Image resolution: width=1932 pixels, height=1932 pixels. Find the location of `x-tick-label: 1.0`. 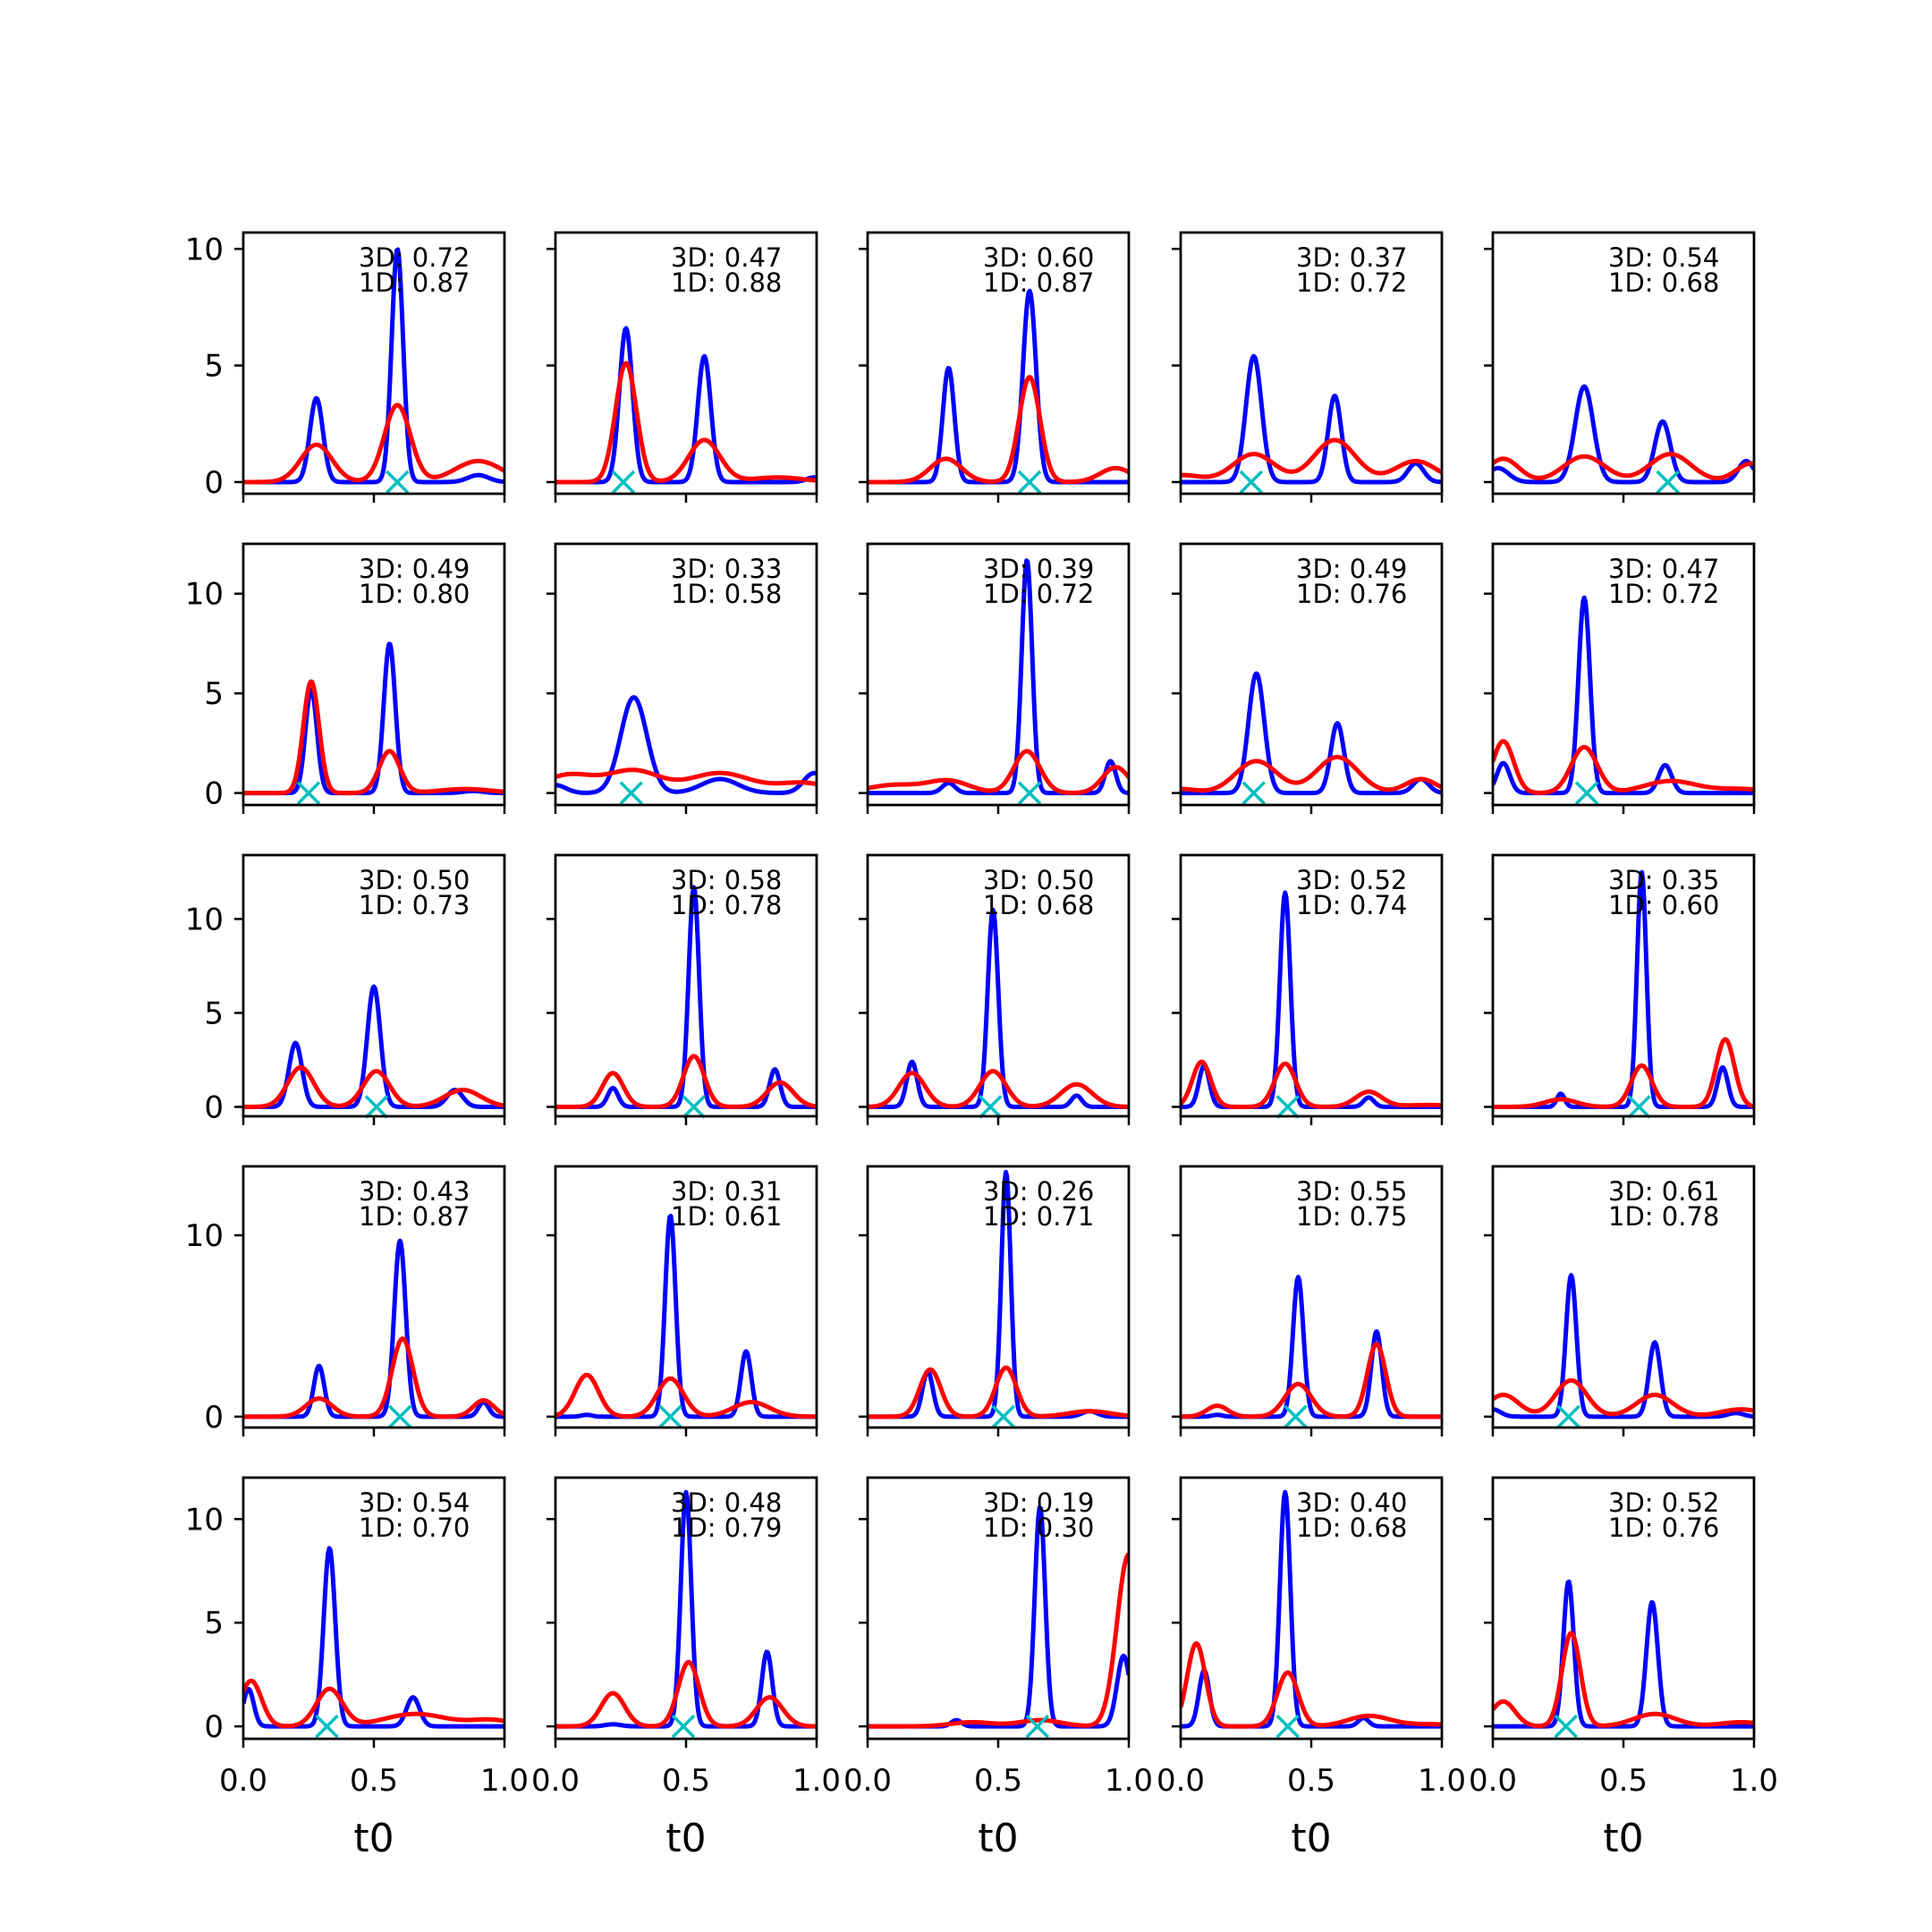

x-tick-label: 1.0 is located at coordinates (1129, 1781).